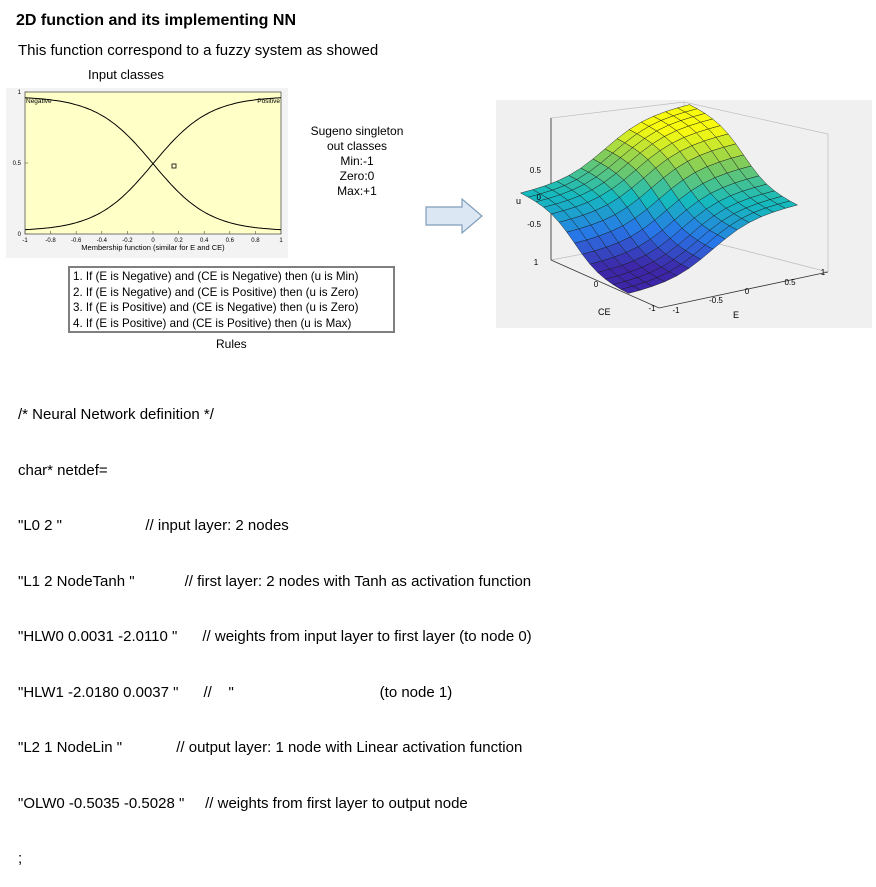 The width and height of the screenshot is (876, 887). What do you see at coordinates (76, 241) in the screenshot?
I see `membership-x-tick: -0.6` at bounding box center [76, 241].